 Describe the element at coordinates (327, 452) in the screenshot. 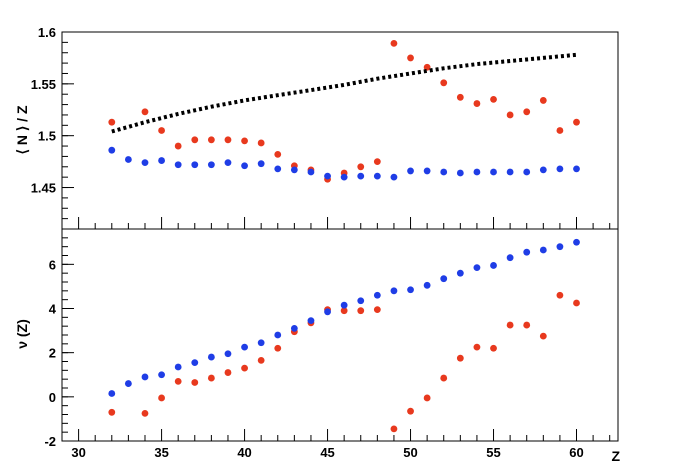

I see `x-tick-label: 45` at that location.